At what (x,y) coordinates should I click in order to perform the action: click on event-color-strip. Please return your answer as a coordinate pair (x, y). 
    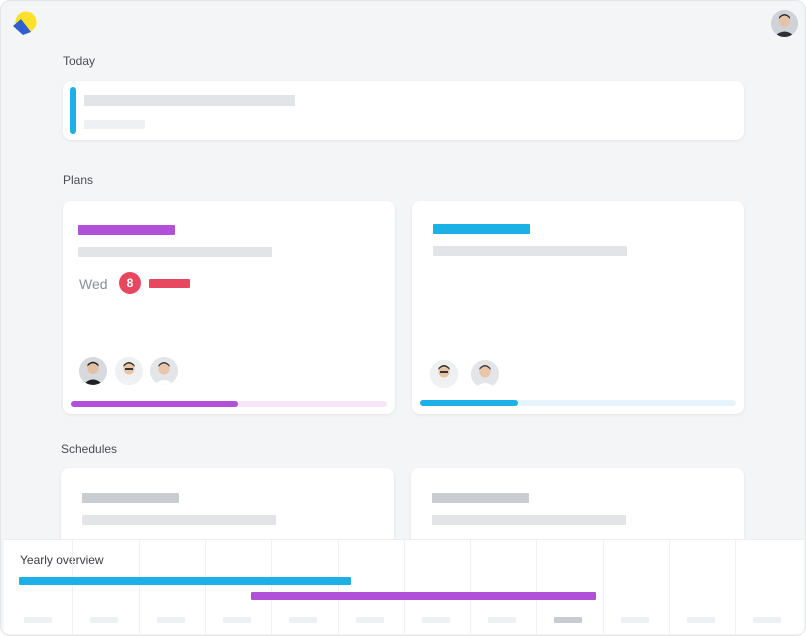
    Looking at the image, I should click on (73, 110).